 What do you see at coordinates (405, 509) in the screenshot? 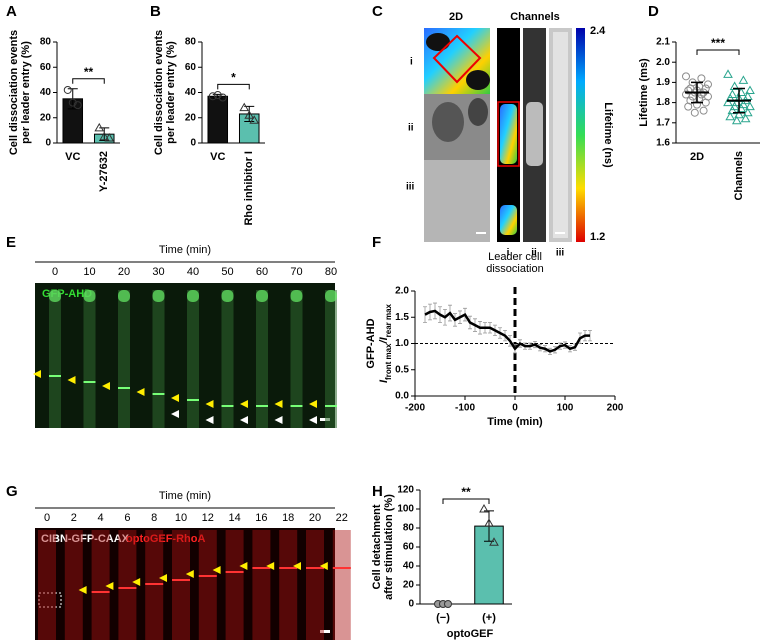
I see `y-tick-label: 100` at bounding box center [405, 509].